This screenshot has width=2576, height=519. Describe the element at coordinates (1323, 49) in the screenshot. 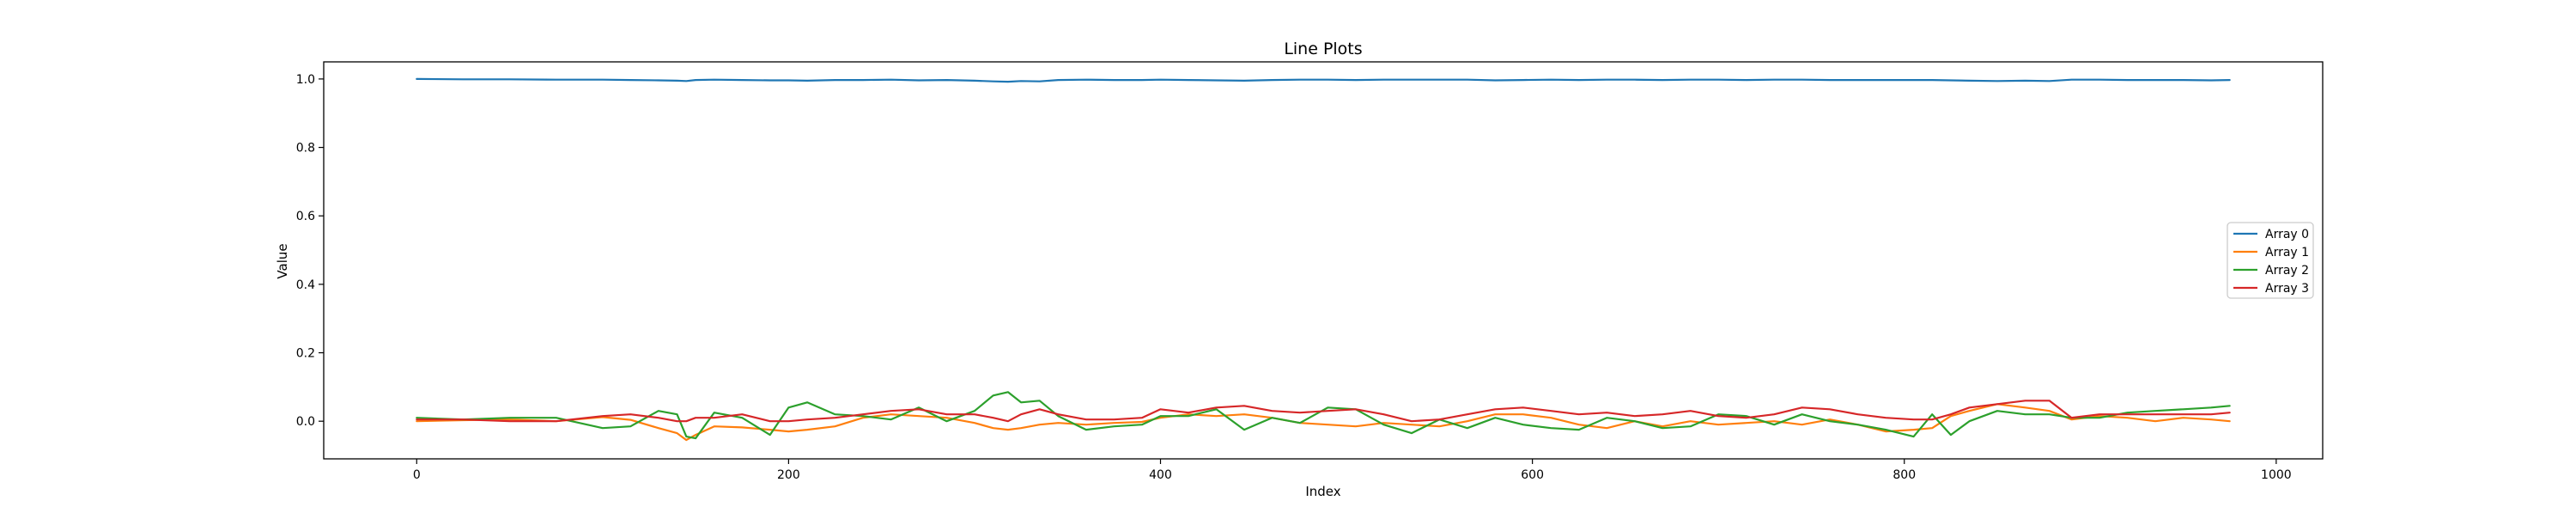

I see `chart-title: Line Plots` at that location.